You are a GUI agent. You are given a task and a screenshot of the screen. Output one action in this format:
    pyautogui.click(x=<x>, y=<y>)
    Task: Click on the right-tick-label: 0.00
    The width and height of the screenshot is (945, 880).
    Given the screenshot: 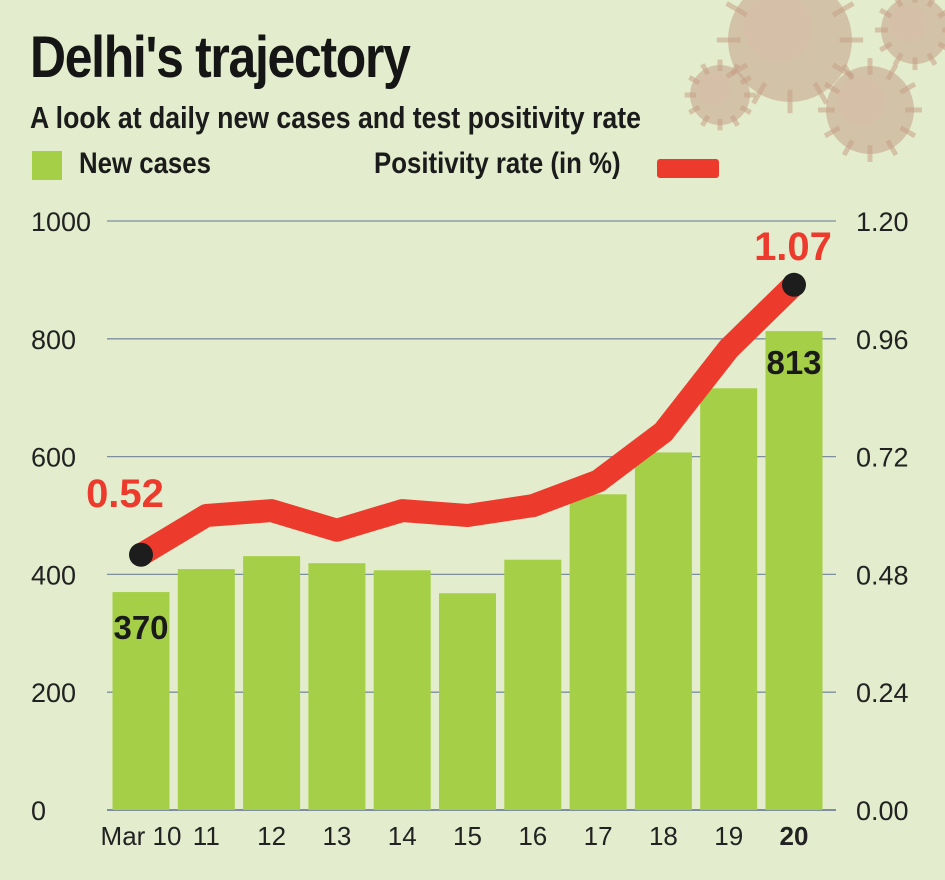 What is the action you would take?
    pyautogui.click(x=882, y=811)
    